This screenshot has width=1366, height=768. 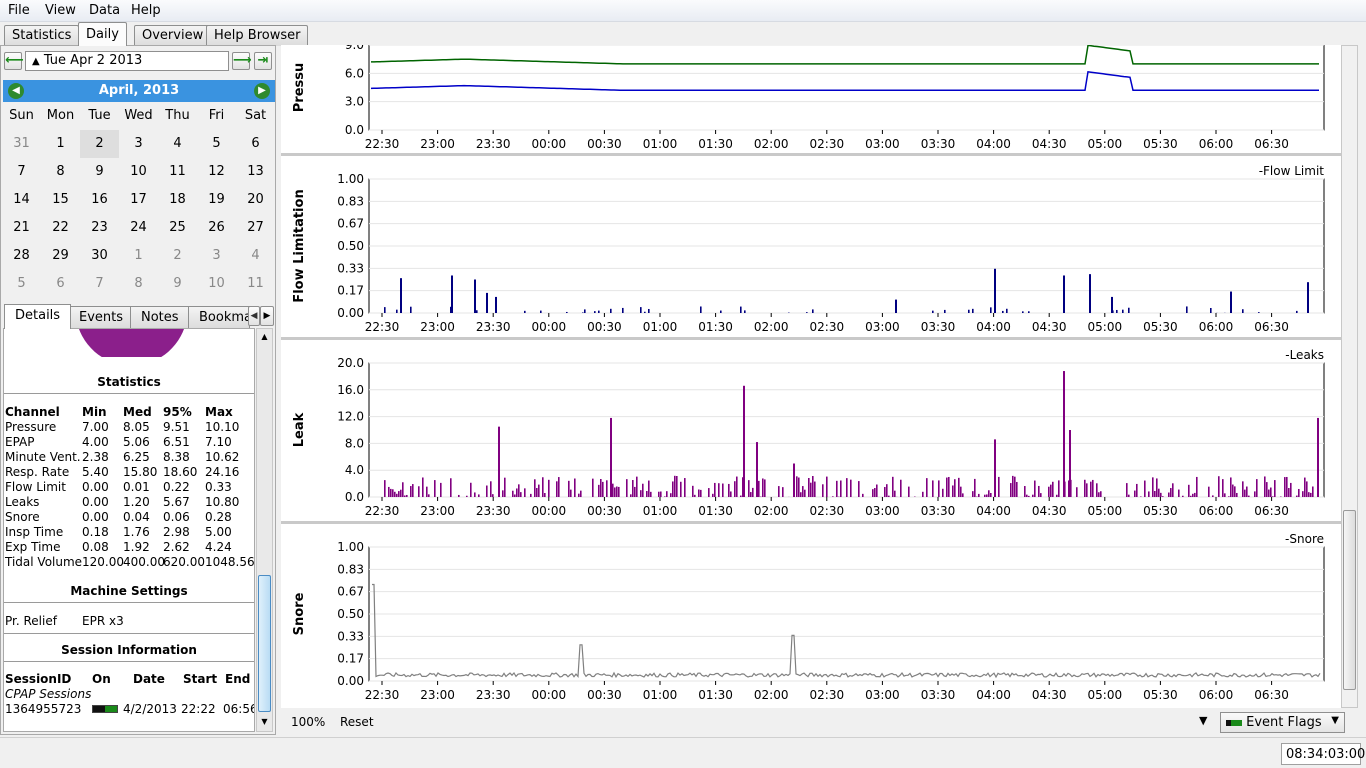 What do you see at coordinates (255, 171) in the screenshot?
I see `calendar-day: 13` at bounding box center [255, 171].